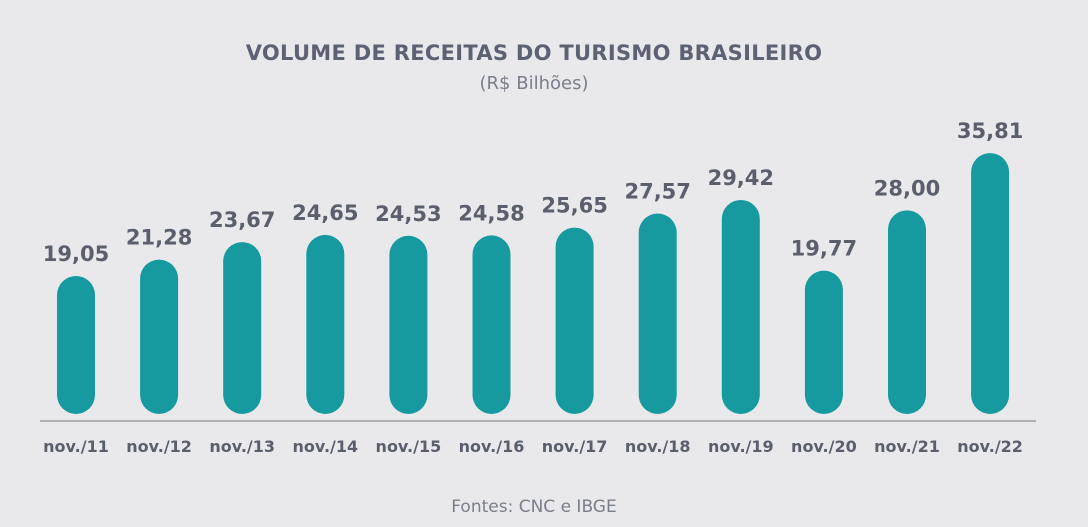  What do you see at coordinates (907, 312) in the screenshot?
I see `bar-nov21` at bounding box center [907, 312].